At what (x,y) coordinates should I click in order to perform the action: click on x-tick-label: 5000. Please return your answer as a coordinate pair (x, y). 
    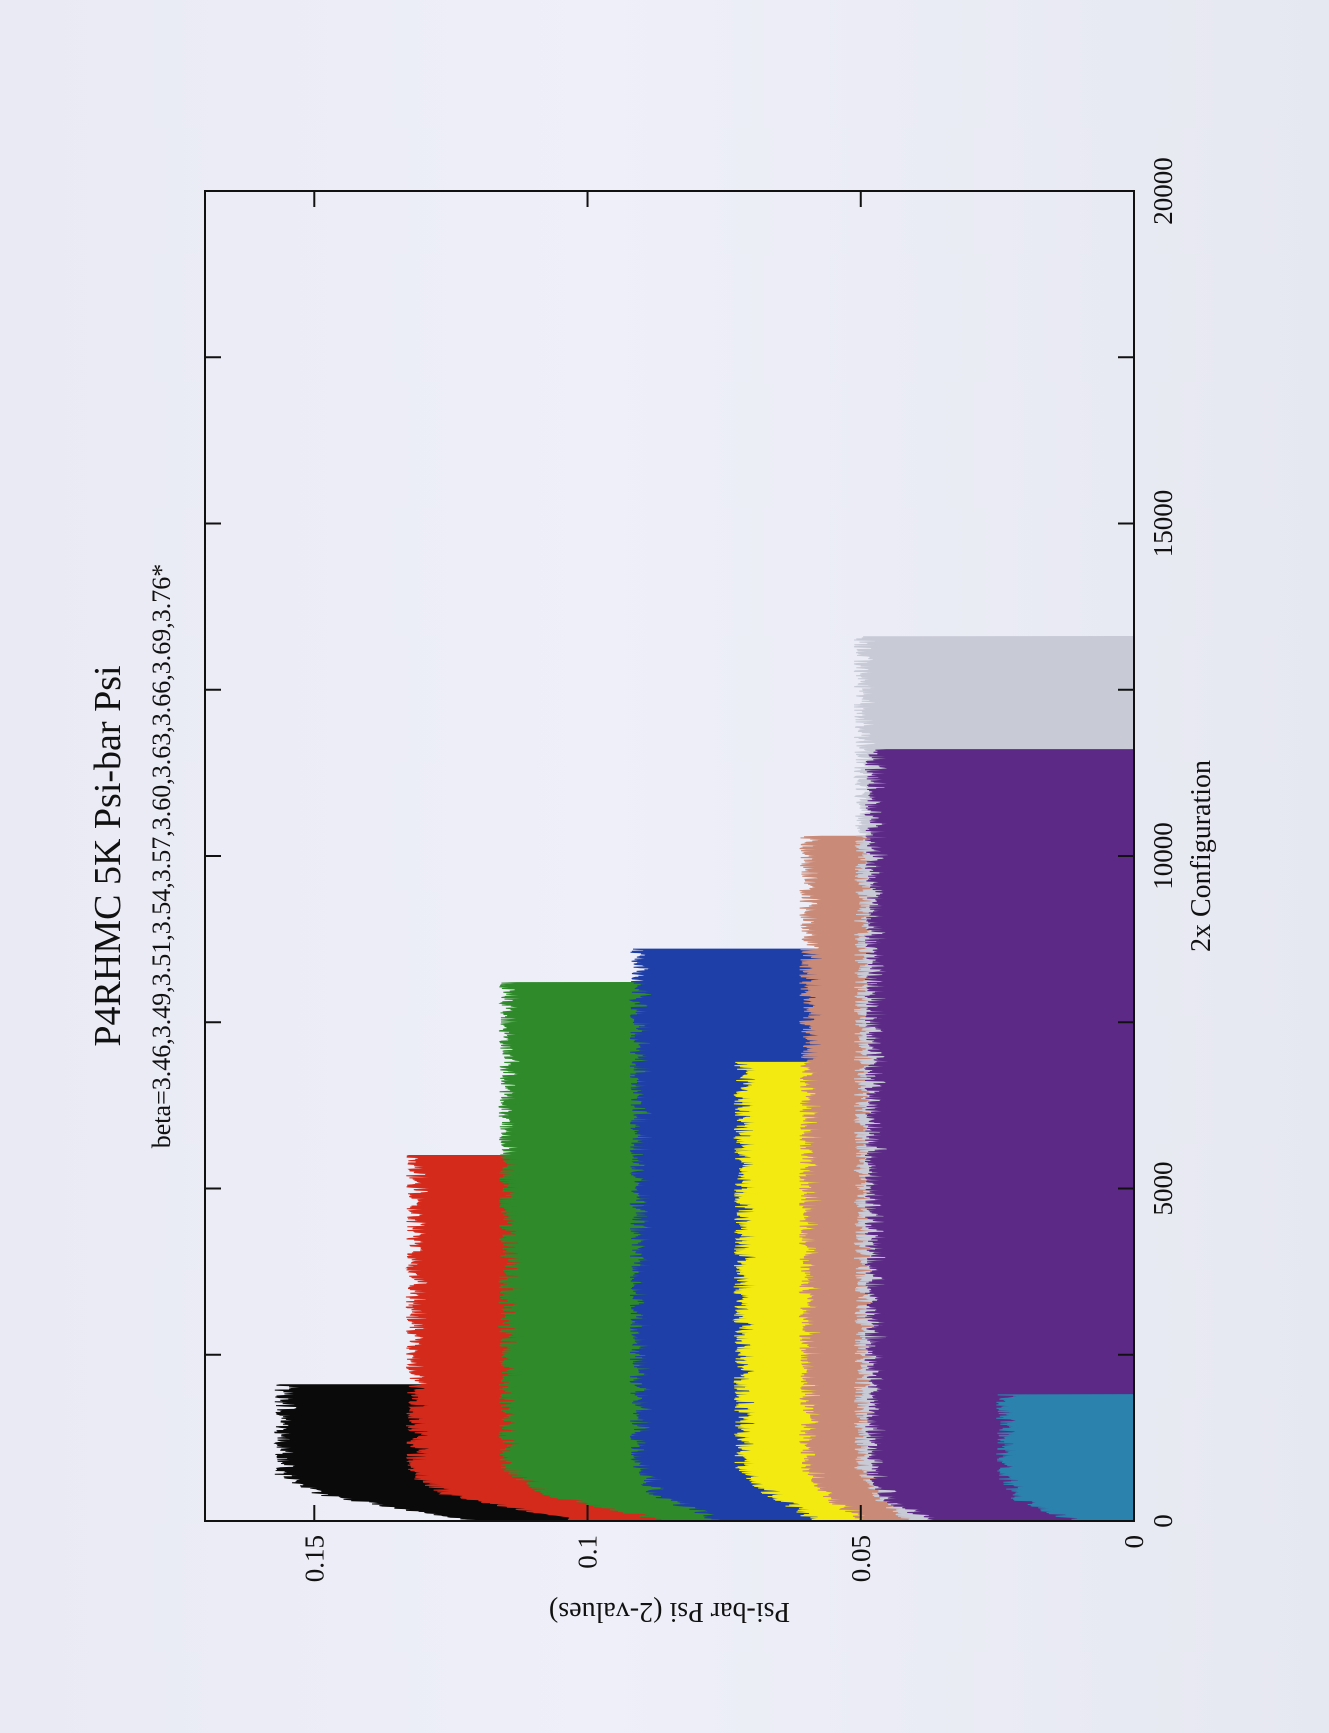
    Looking at the image, I should click on (1163, 1189).